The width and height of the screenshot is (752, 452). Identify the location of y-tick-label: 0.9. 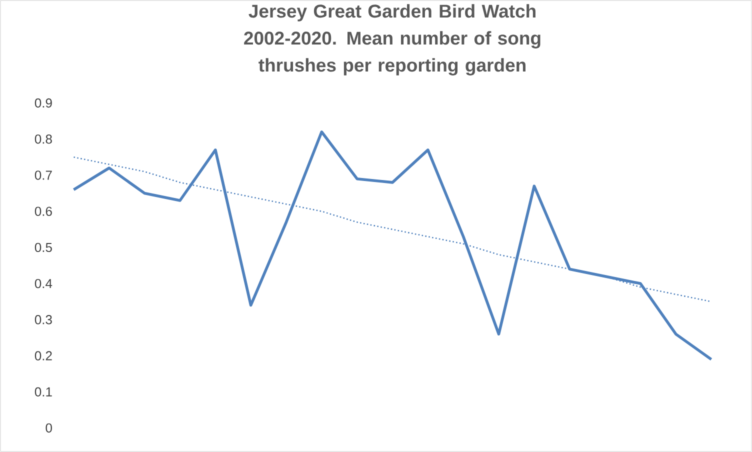
(43, 103).